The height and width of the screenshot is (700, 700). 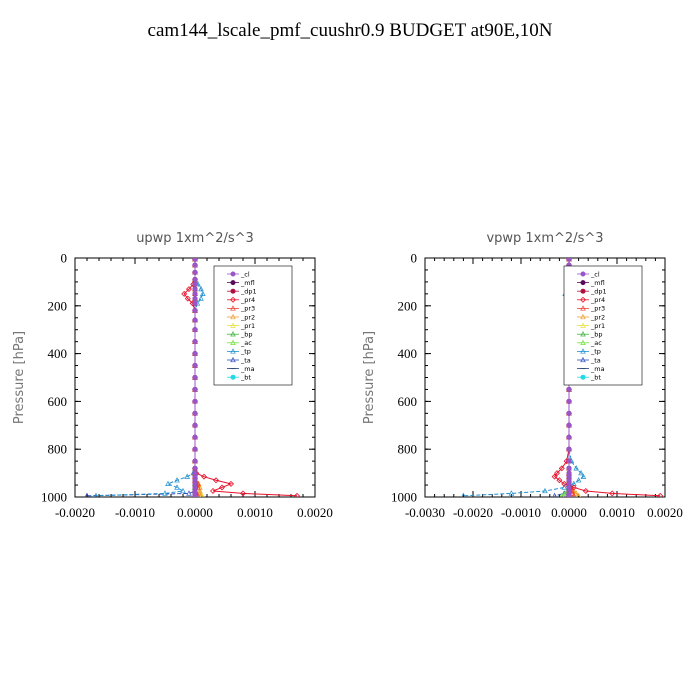 What do you see at coordinates (408, 353) in the screenshot?
I see `y-tick-label: 400` at bounding box center [408, 353].